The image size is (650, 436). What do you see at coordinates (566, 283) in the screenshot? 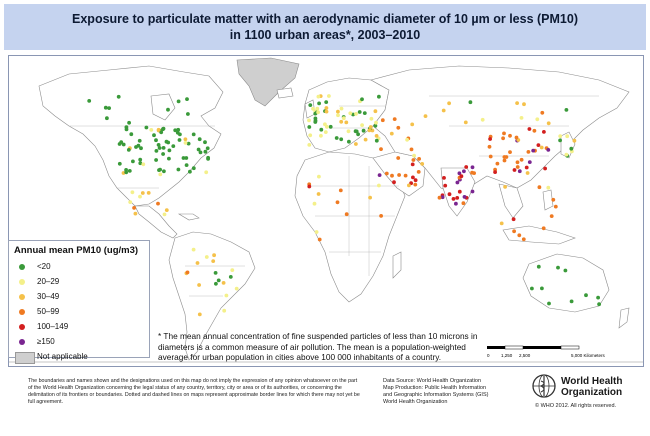
I see `australia` at bounding box center [566, 283].